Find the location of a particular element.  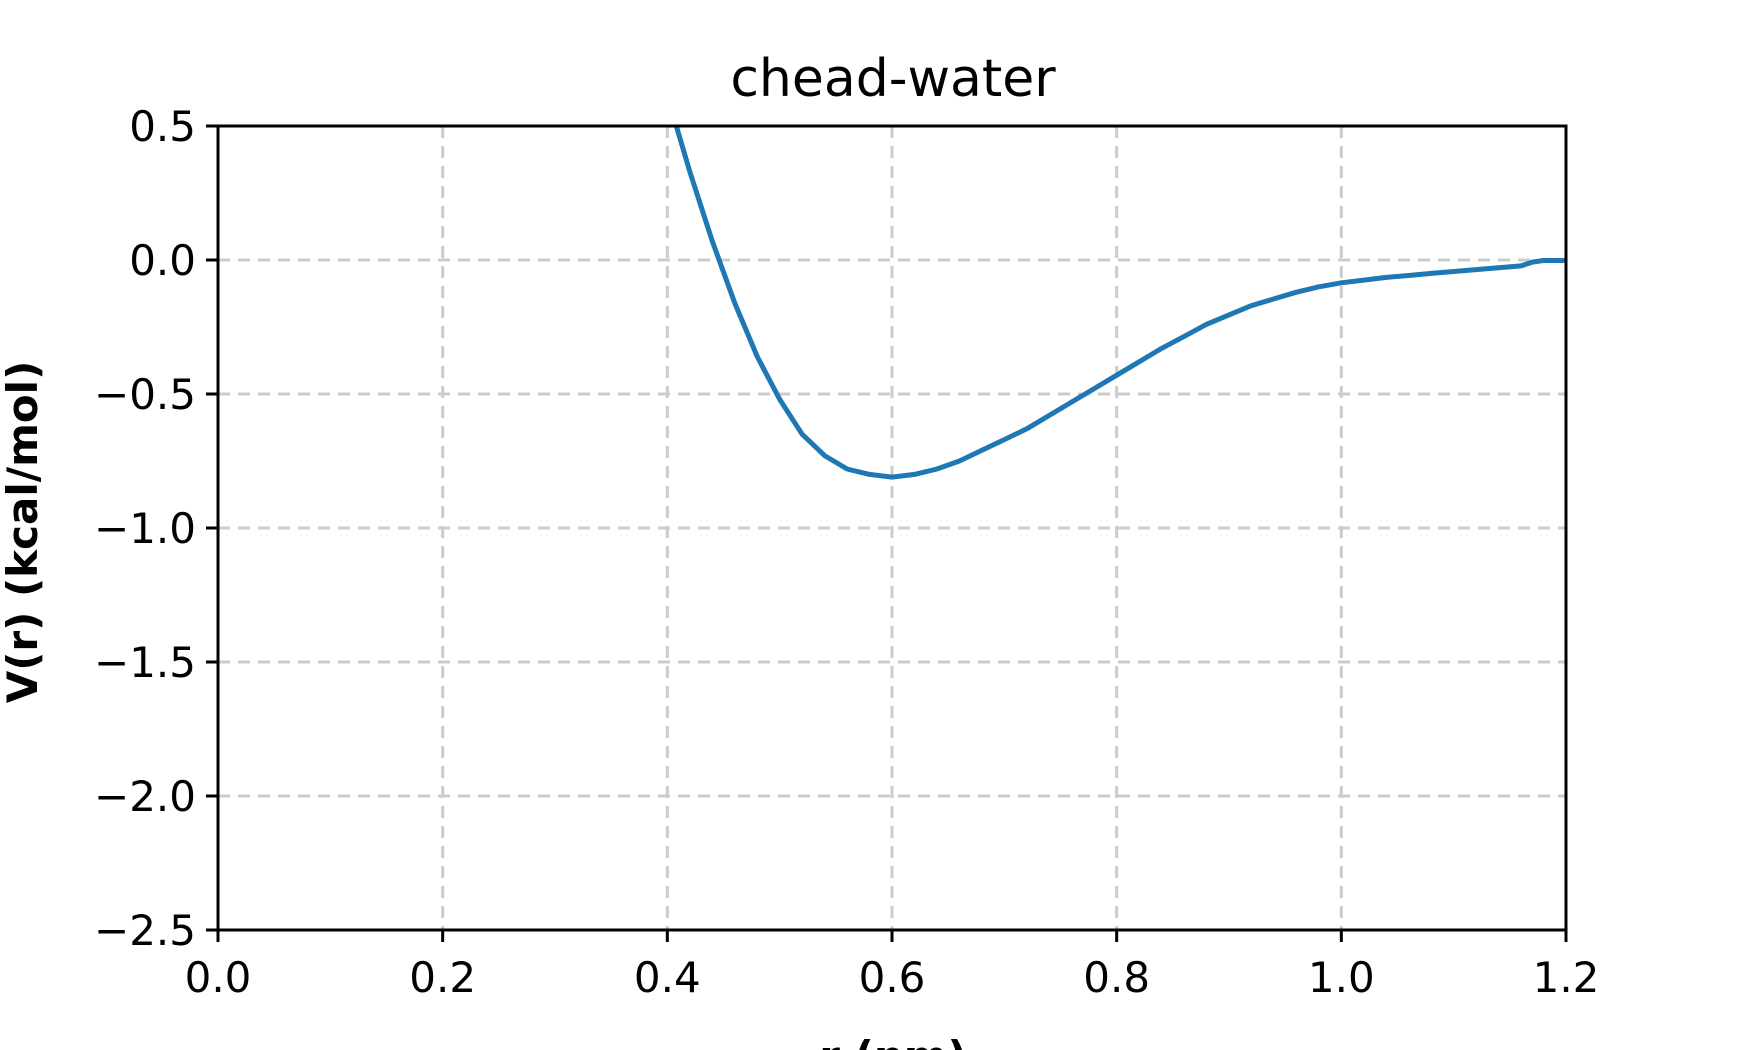

y-tick-label: −2.5 is located at coordinates (145, 930).